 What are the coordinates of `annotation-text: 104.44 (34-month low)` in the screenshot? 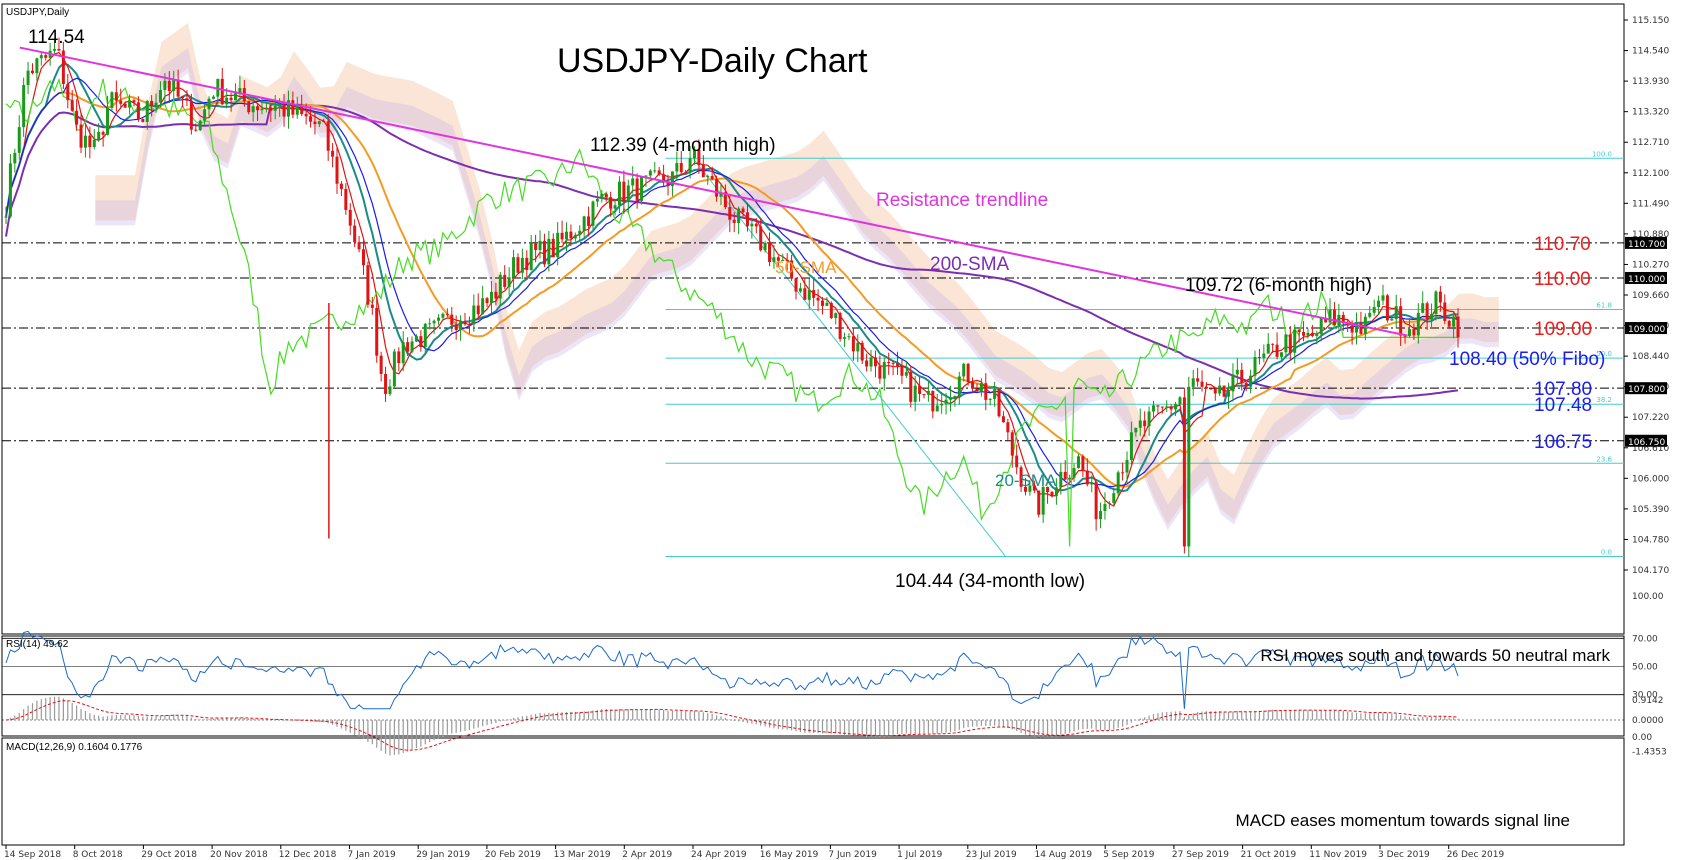 It's located at (990, 581).